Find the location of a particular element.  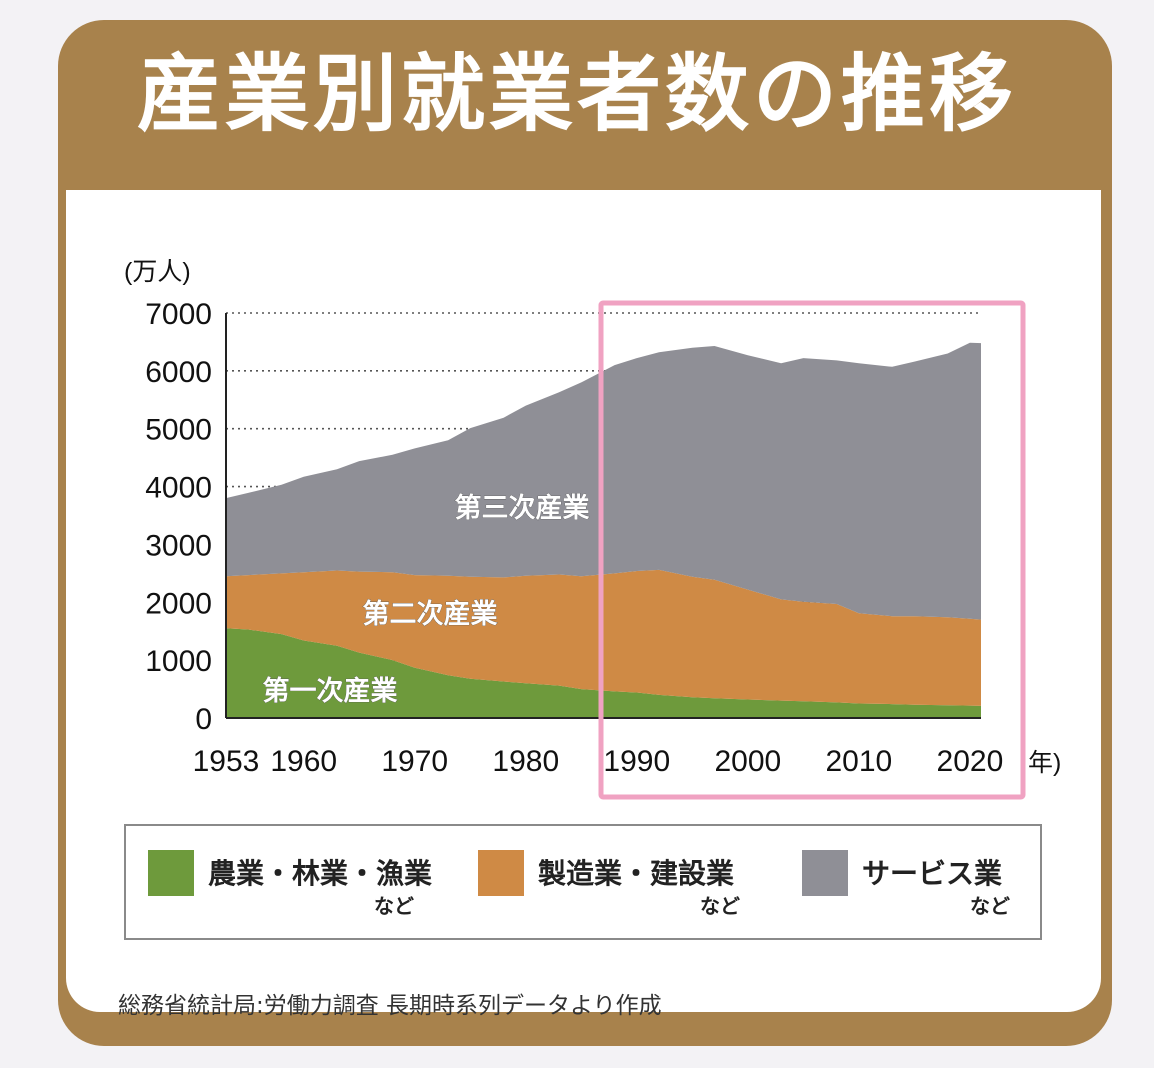

legend-swatch-primary is located at coordinates (171, 873).